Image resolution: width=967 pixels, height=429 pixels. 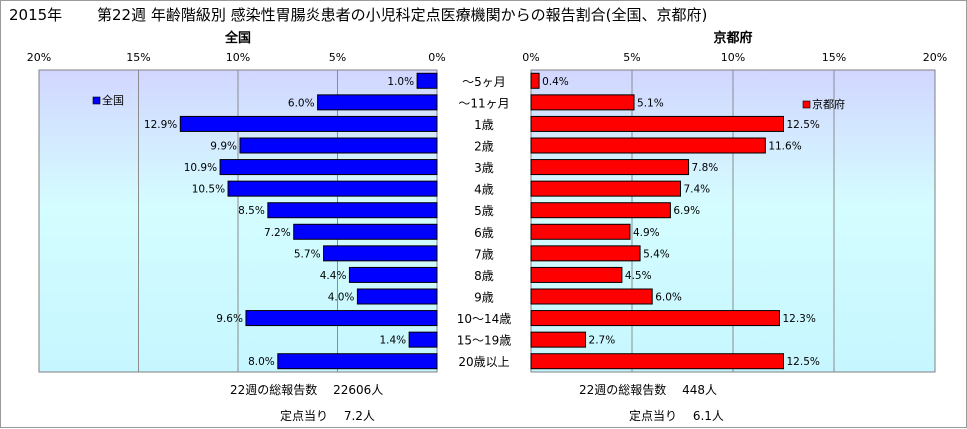 What do you see at coordinates (732, 38) in the screenshot?
I see `kyoto-panel-title: 京都府` at bounding box center [732, 38].